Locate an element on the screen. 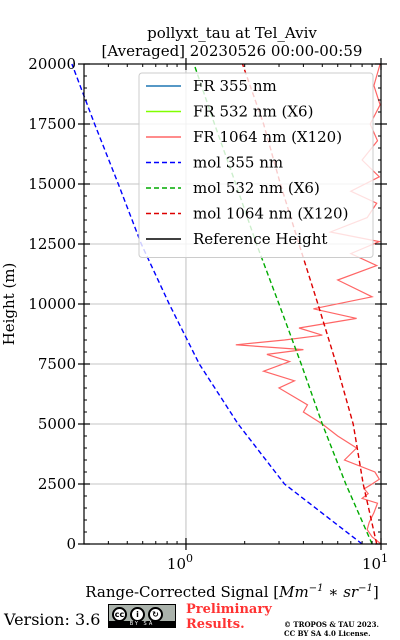 This screenshot has width=400, height=640. x-axis-label-prefix: Range-Corrected Signal [ is located at coordinates (182, 591).